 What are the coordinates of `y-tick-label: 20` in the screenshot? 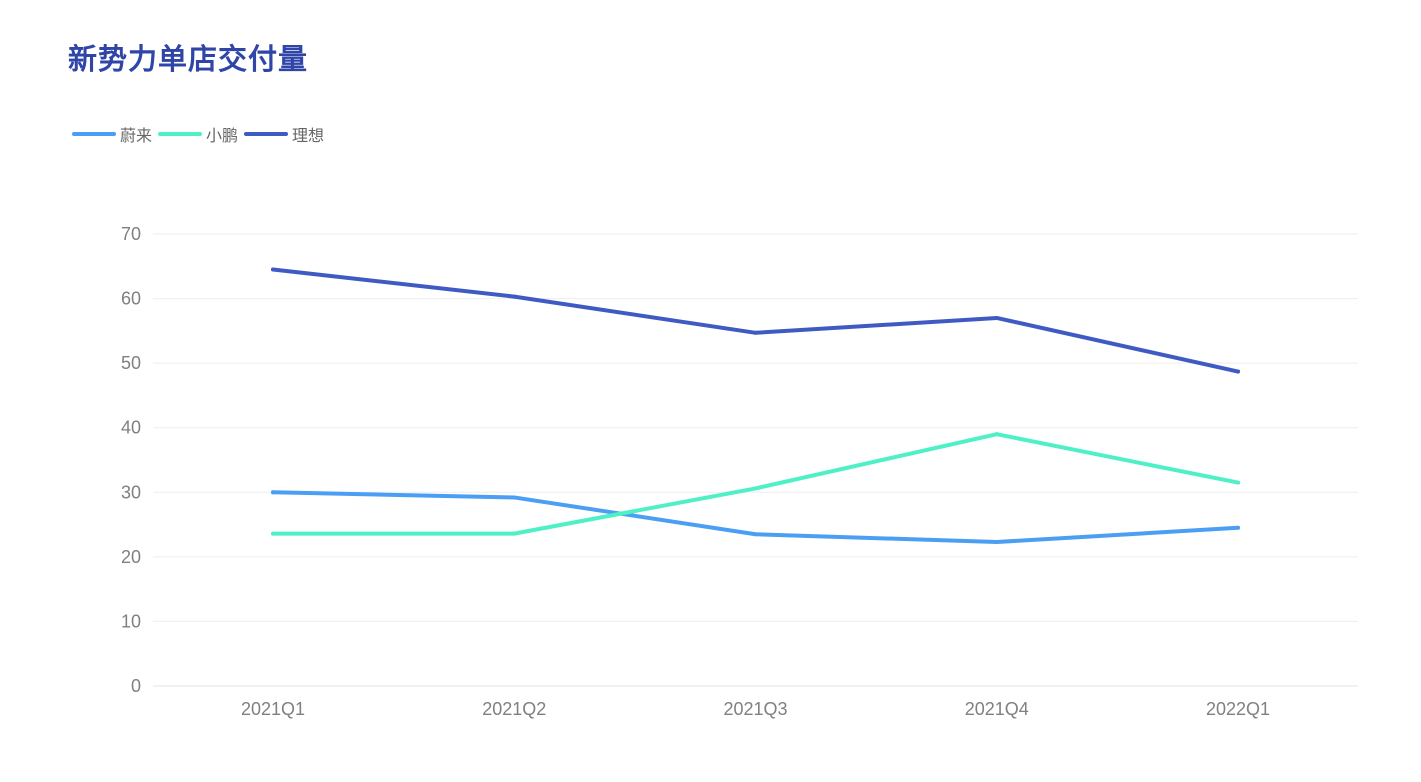 It's located at (131, 557).